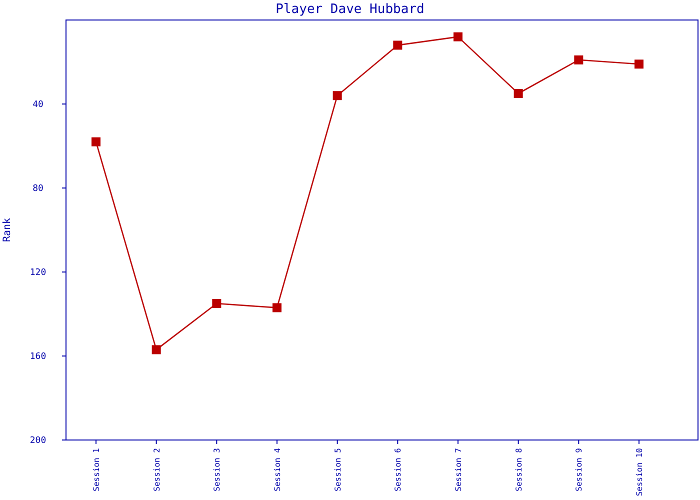 The height and width of the screenshot is (500, 700). What do you see at coordinates (157, 470) in the screenshot?
I see `x-tick-label: Session 2` at bounding box center [157, 470].